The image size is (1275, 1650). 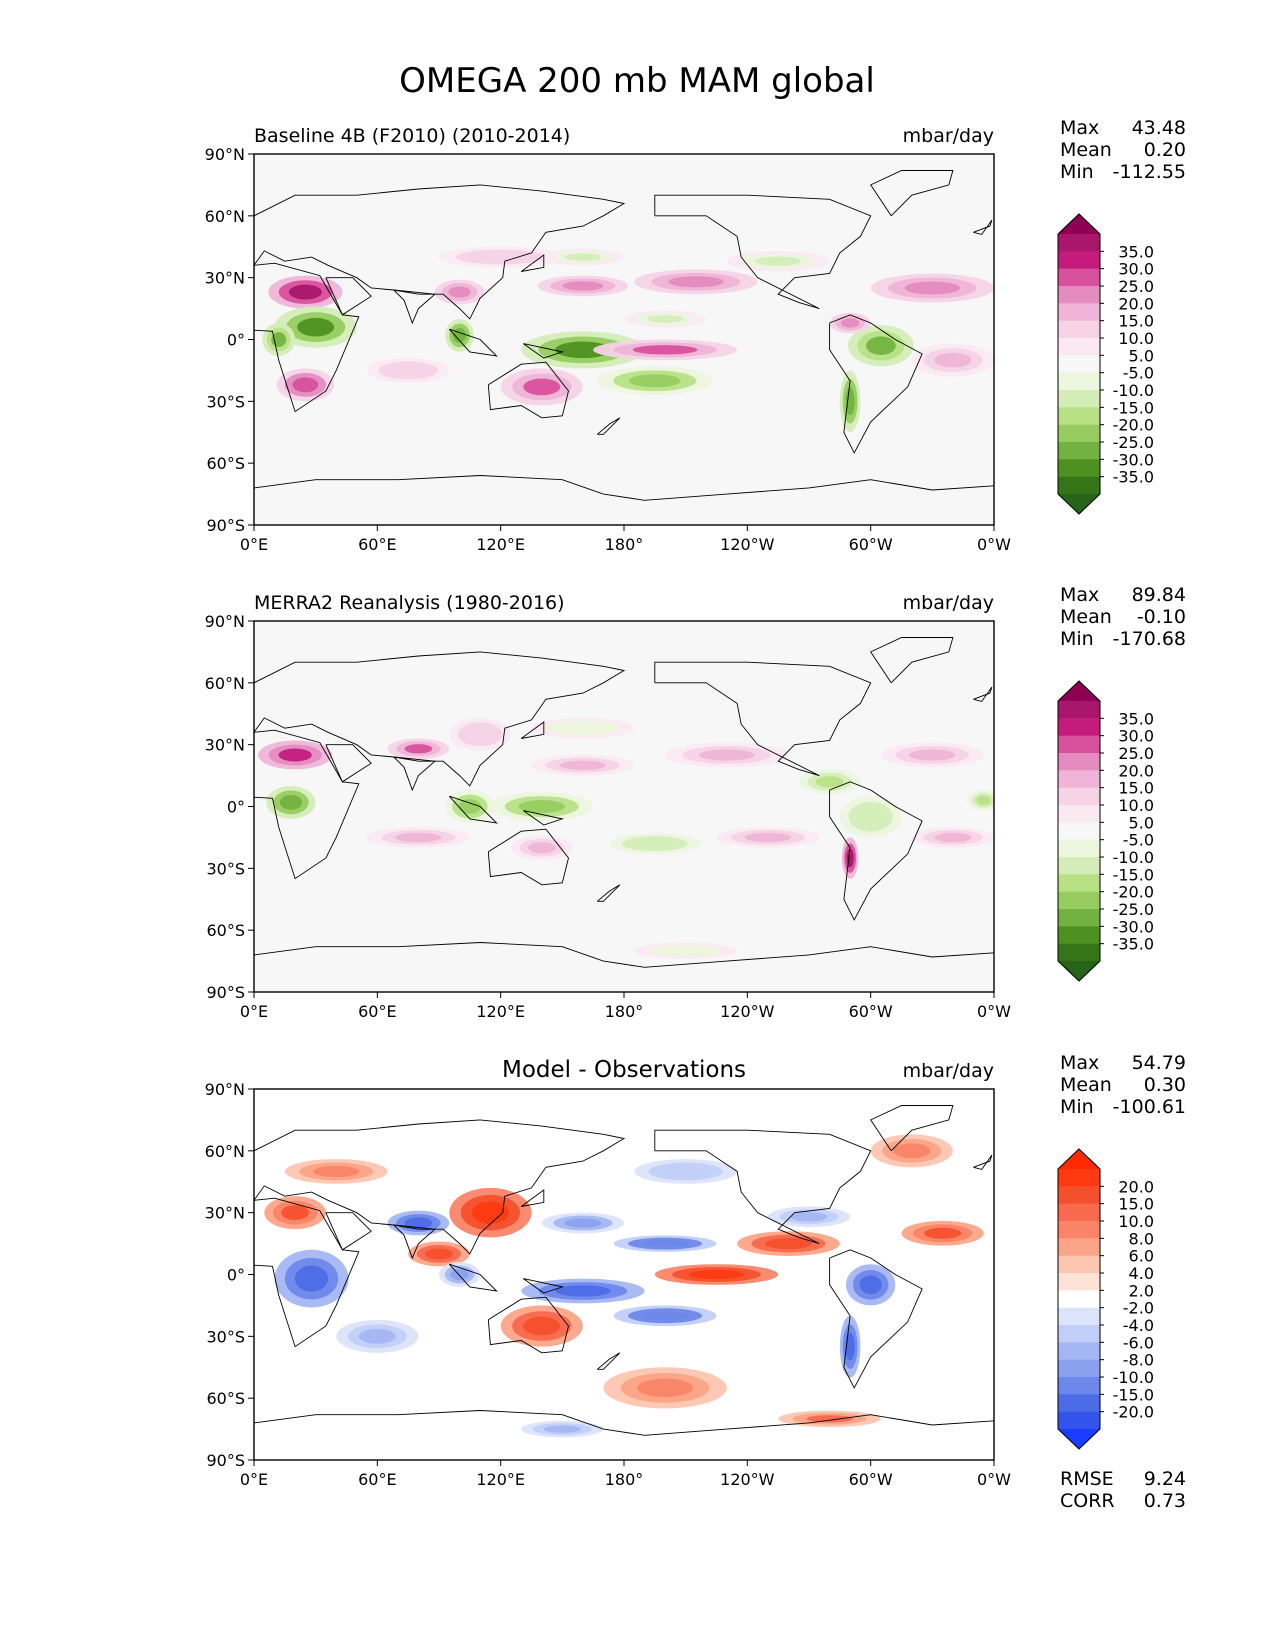 What do you see at coordinates (1136, 718) in the screenshot?
I see `colorbar-label: 35.0` at bounding box center [1136, 718].